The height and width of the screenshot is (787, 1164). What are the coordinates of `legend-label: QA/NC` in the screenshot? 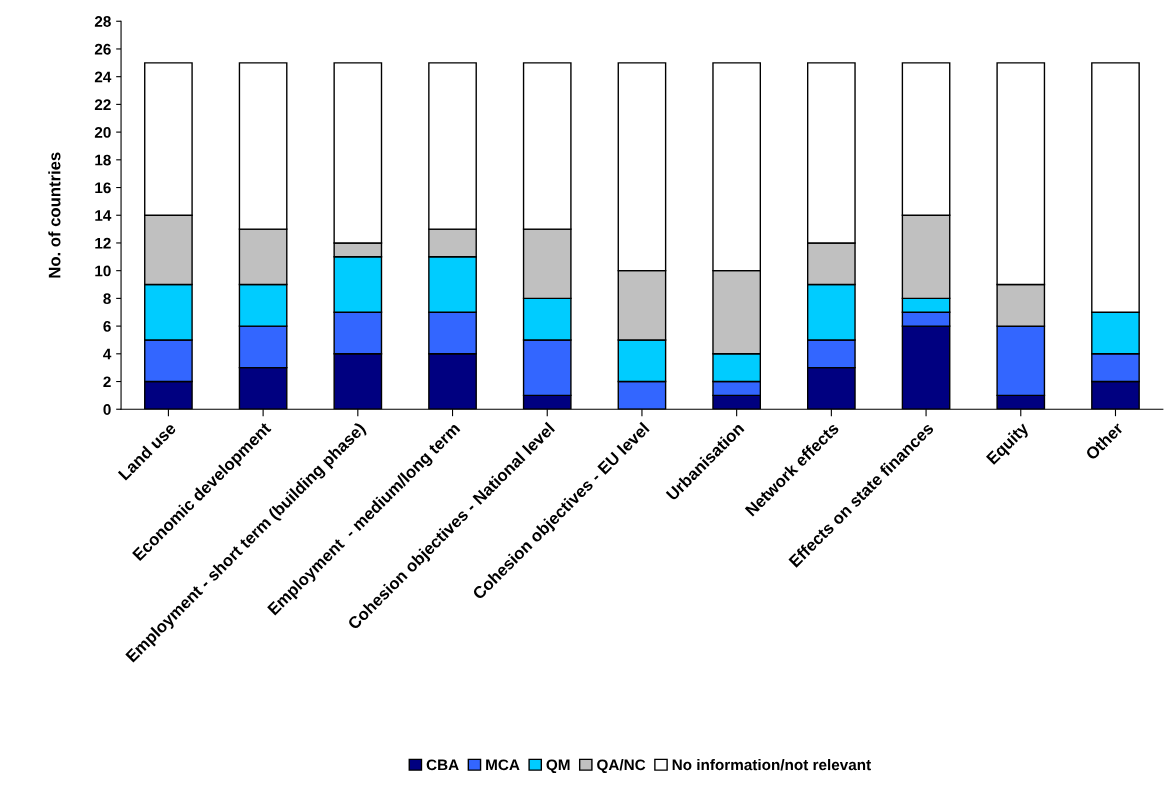 It's located at (621, 766).